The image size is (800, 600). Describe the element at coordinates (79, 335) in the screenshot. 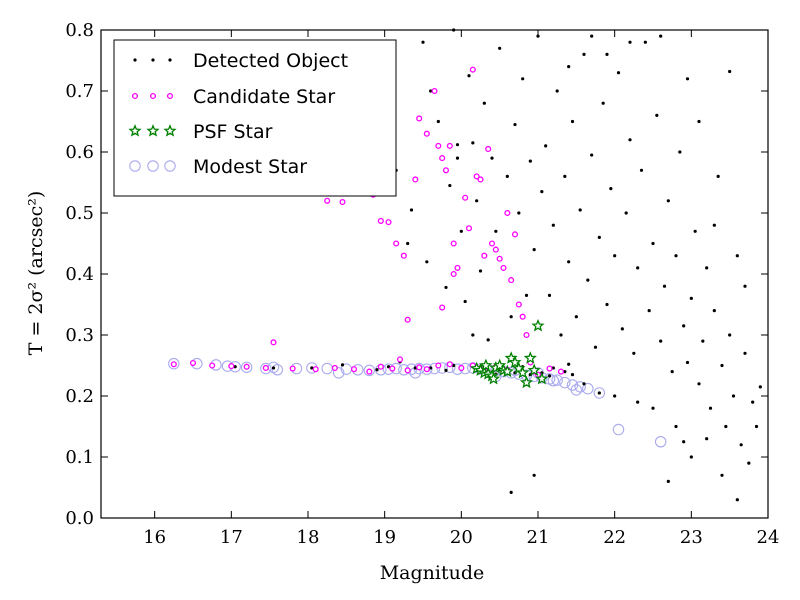

I see `y-tick-label: 0.3` at that location.